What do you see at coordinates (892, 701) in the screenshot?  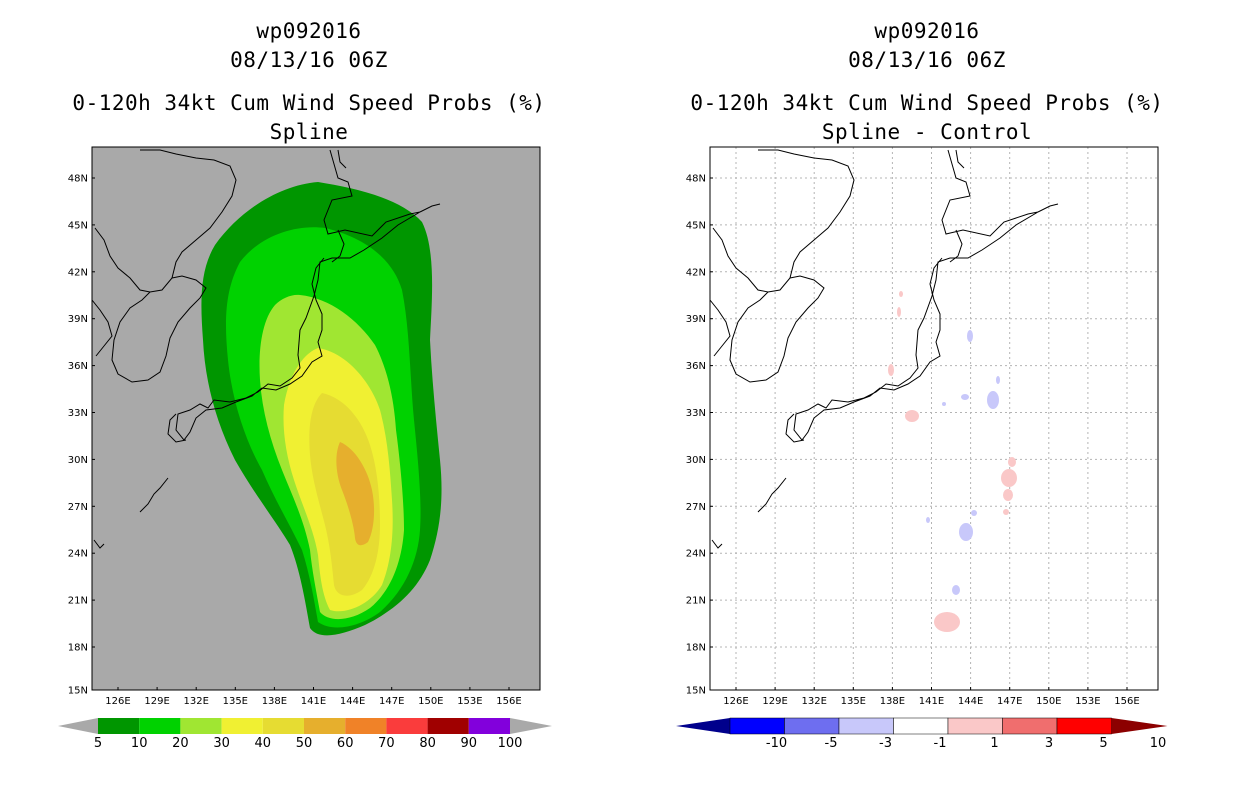 I see `lon-tick-label: 138E` at bounding box center [892, 701].